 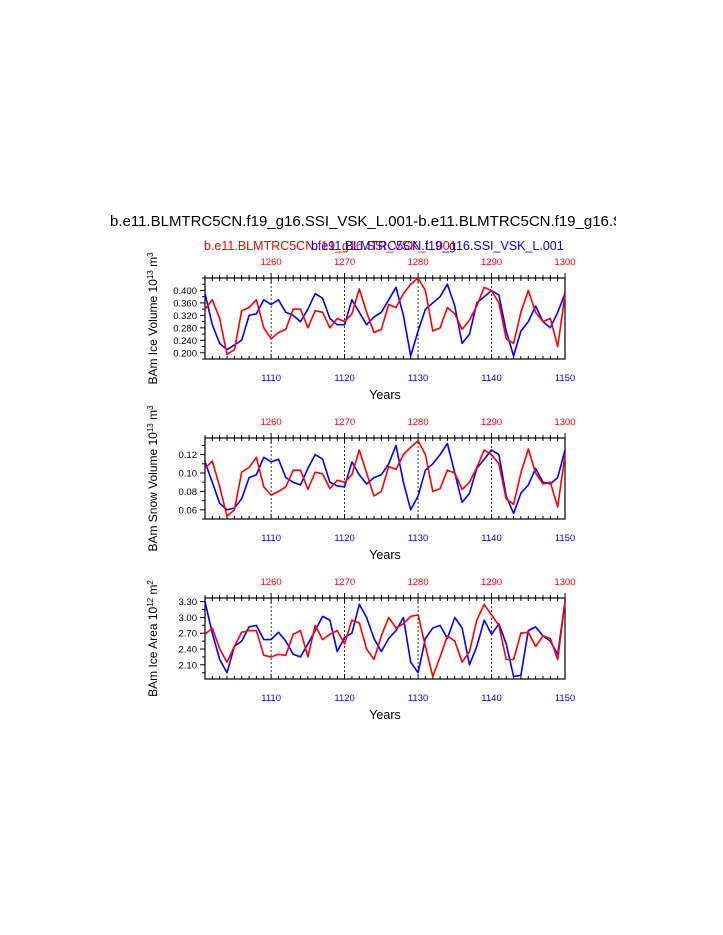 I want to click on subtitle-red-case: b.e11.BLMTRC5CN.f19_g16.SSI_VSK_L.001, so click(x=330, y=246).